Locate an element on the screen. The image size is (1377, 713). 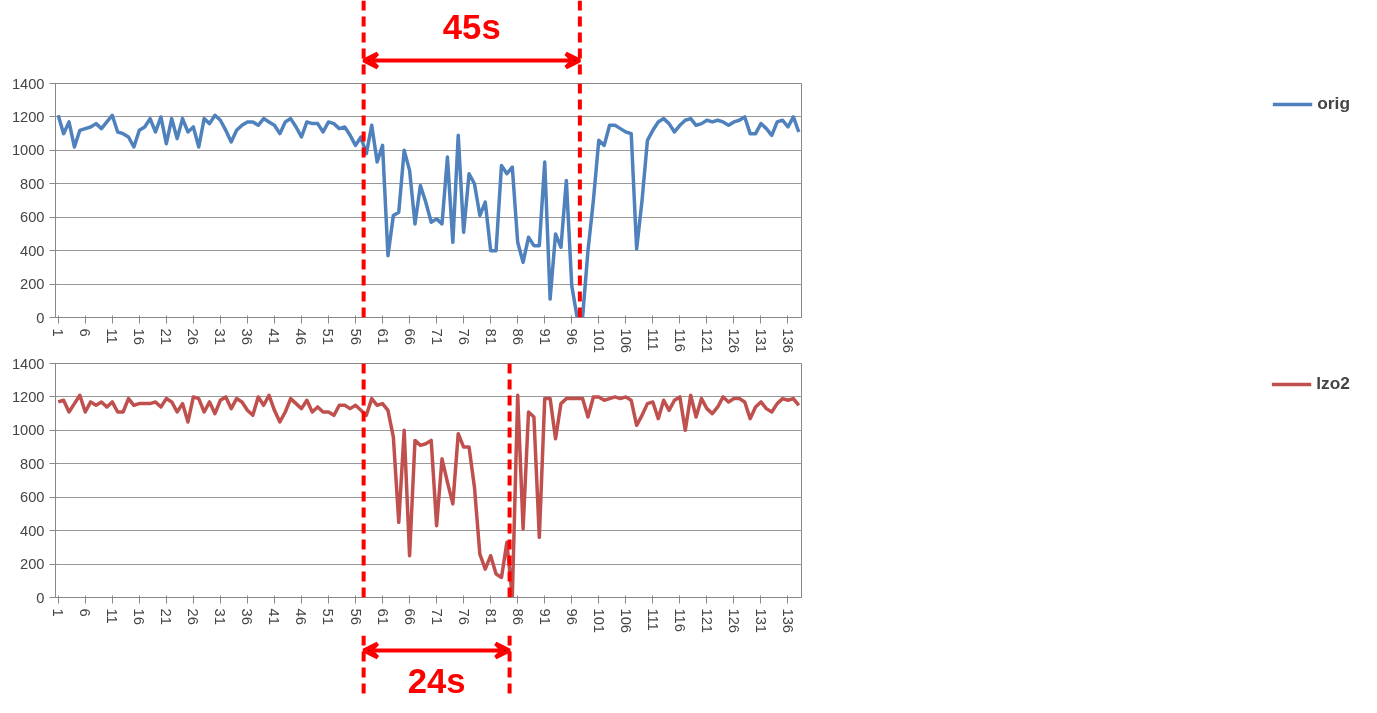
text: 24s is located at coordinates (436, 680).